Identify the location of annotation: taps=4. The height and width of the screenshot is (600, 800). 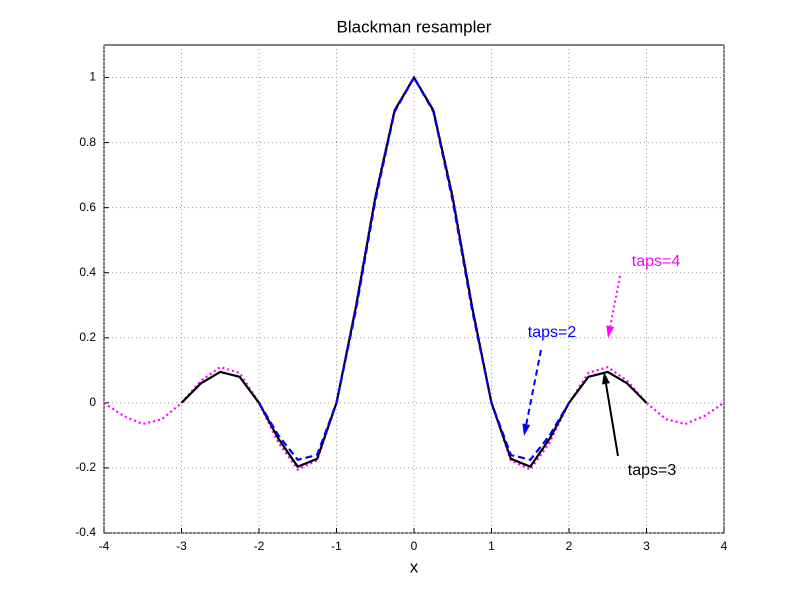
(656, 261).